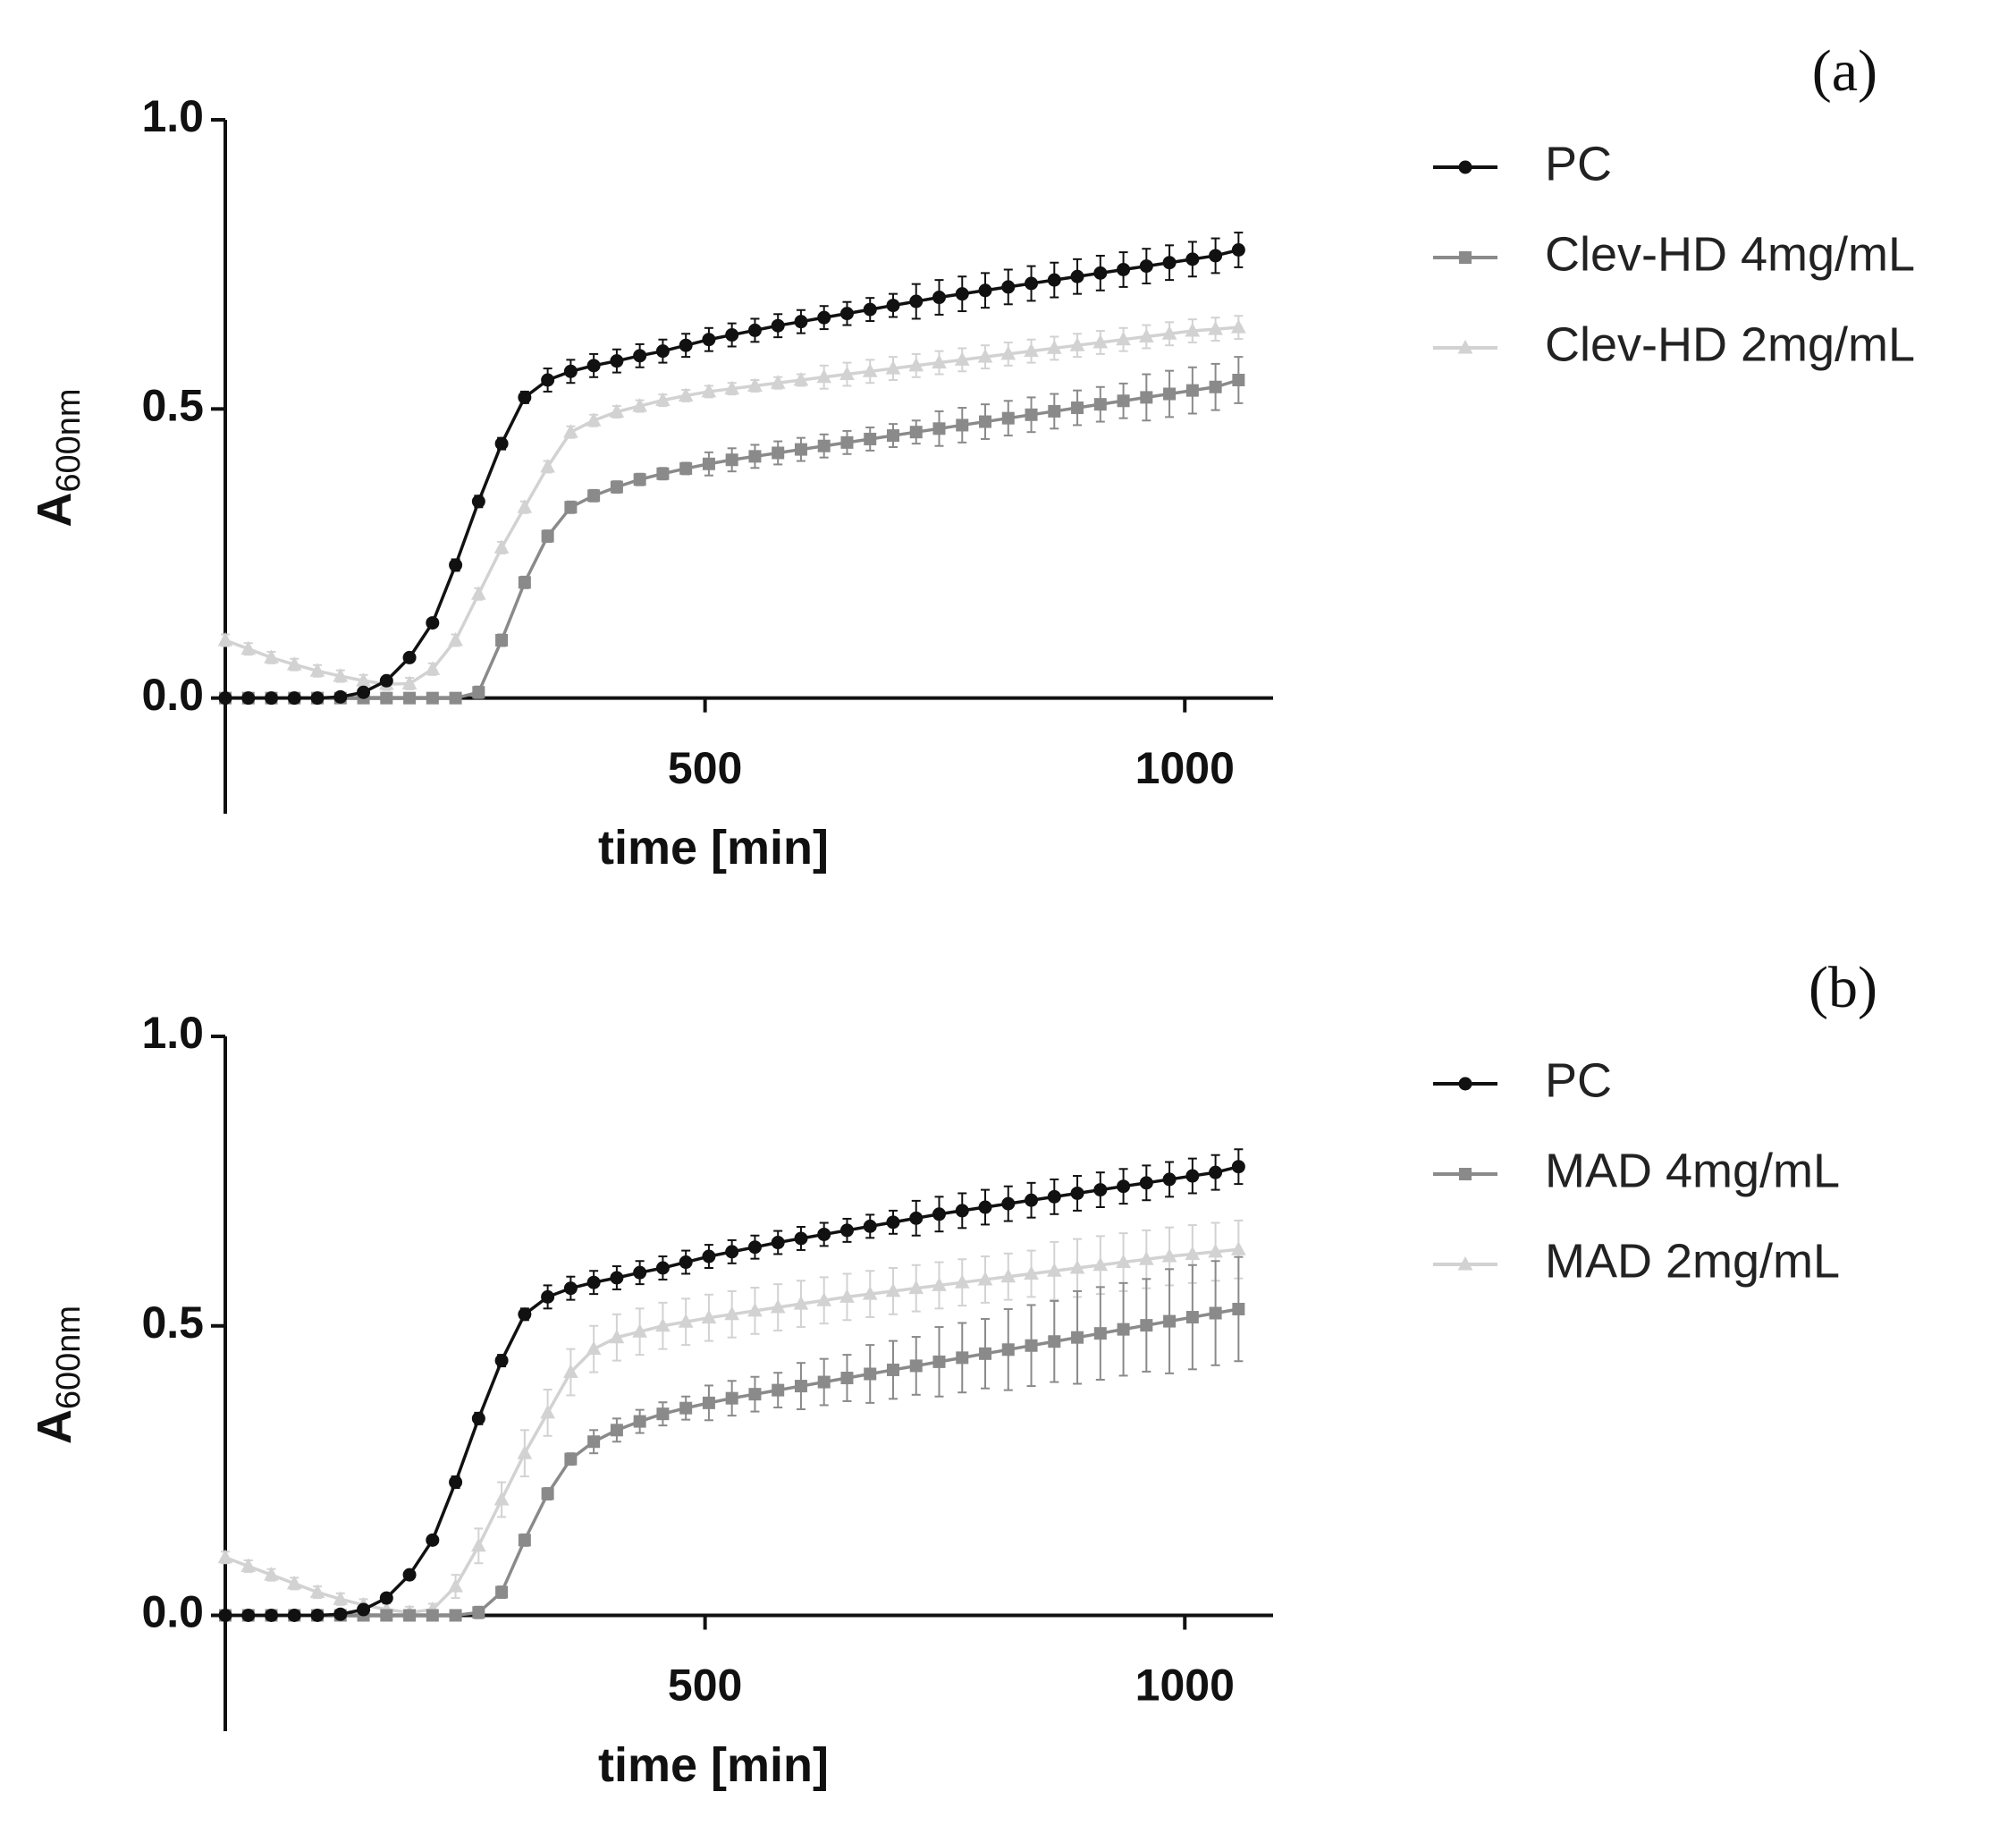 The width and height of the screenshot is (2016, 1834). What do you see at coordinates (172, 1322) in the screenshot?
I see `y-tick-label: 0.5` at bounding box center [172, 1322].